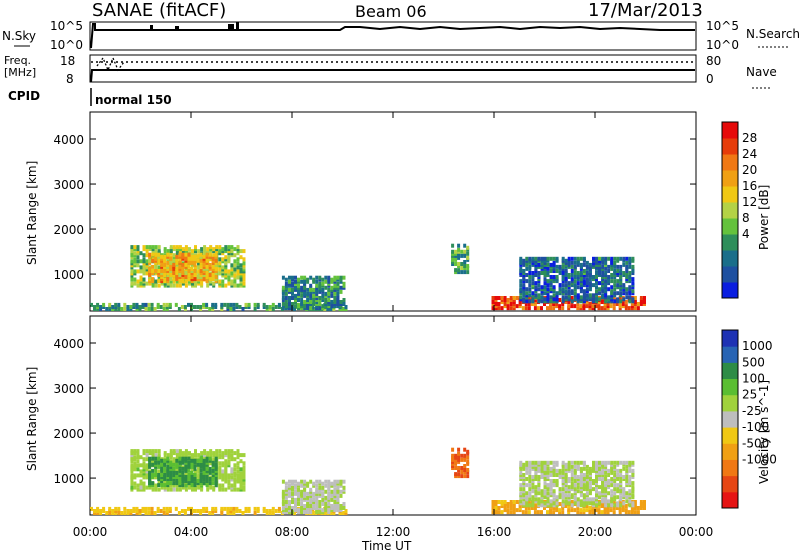 This screenshot has height=554, width=800. What do you see at coordinates (66, 45) in the screenshot?
I see `nsky-tick-low: 10^0` at bounding box center [66, 45].